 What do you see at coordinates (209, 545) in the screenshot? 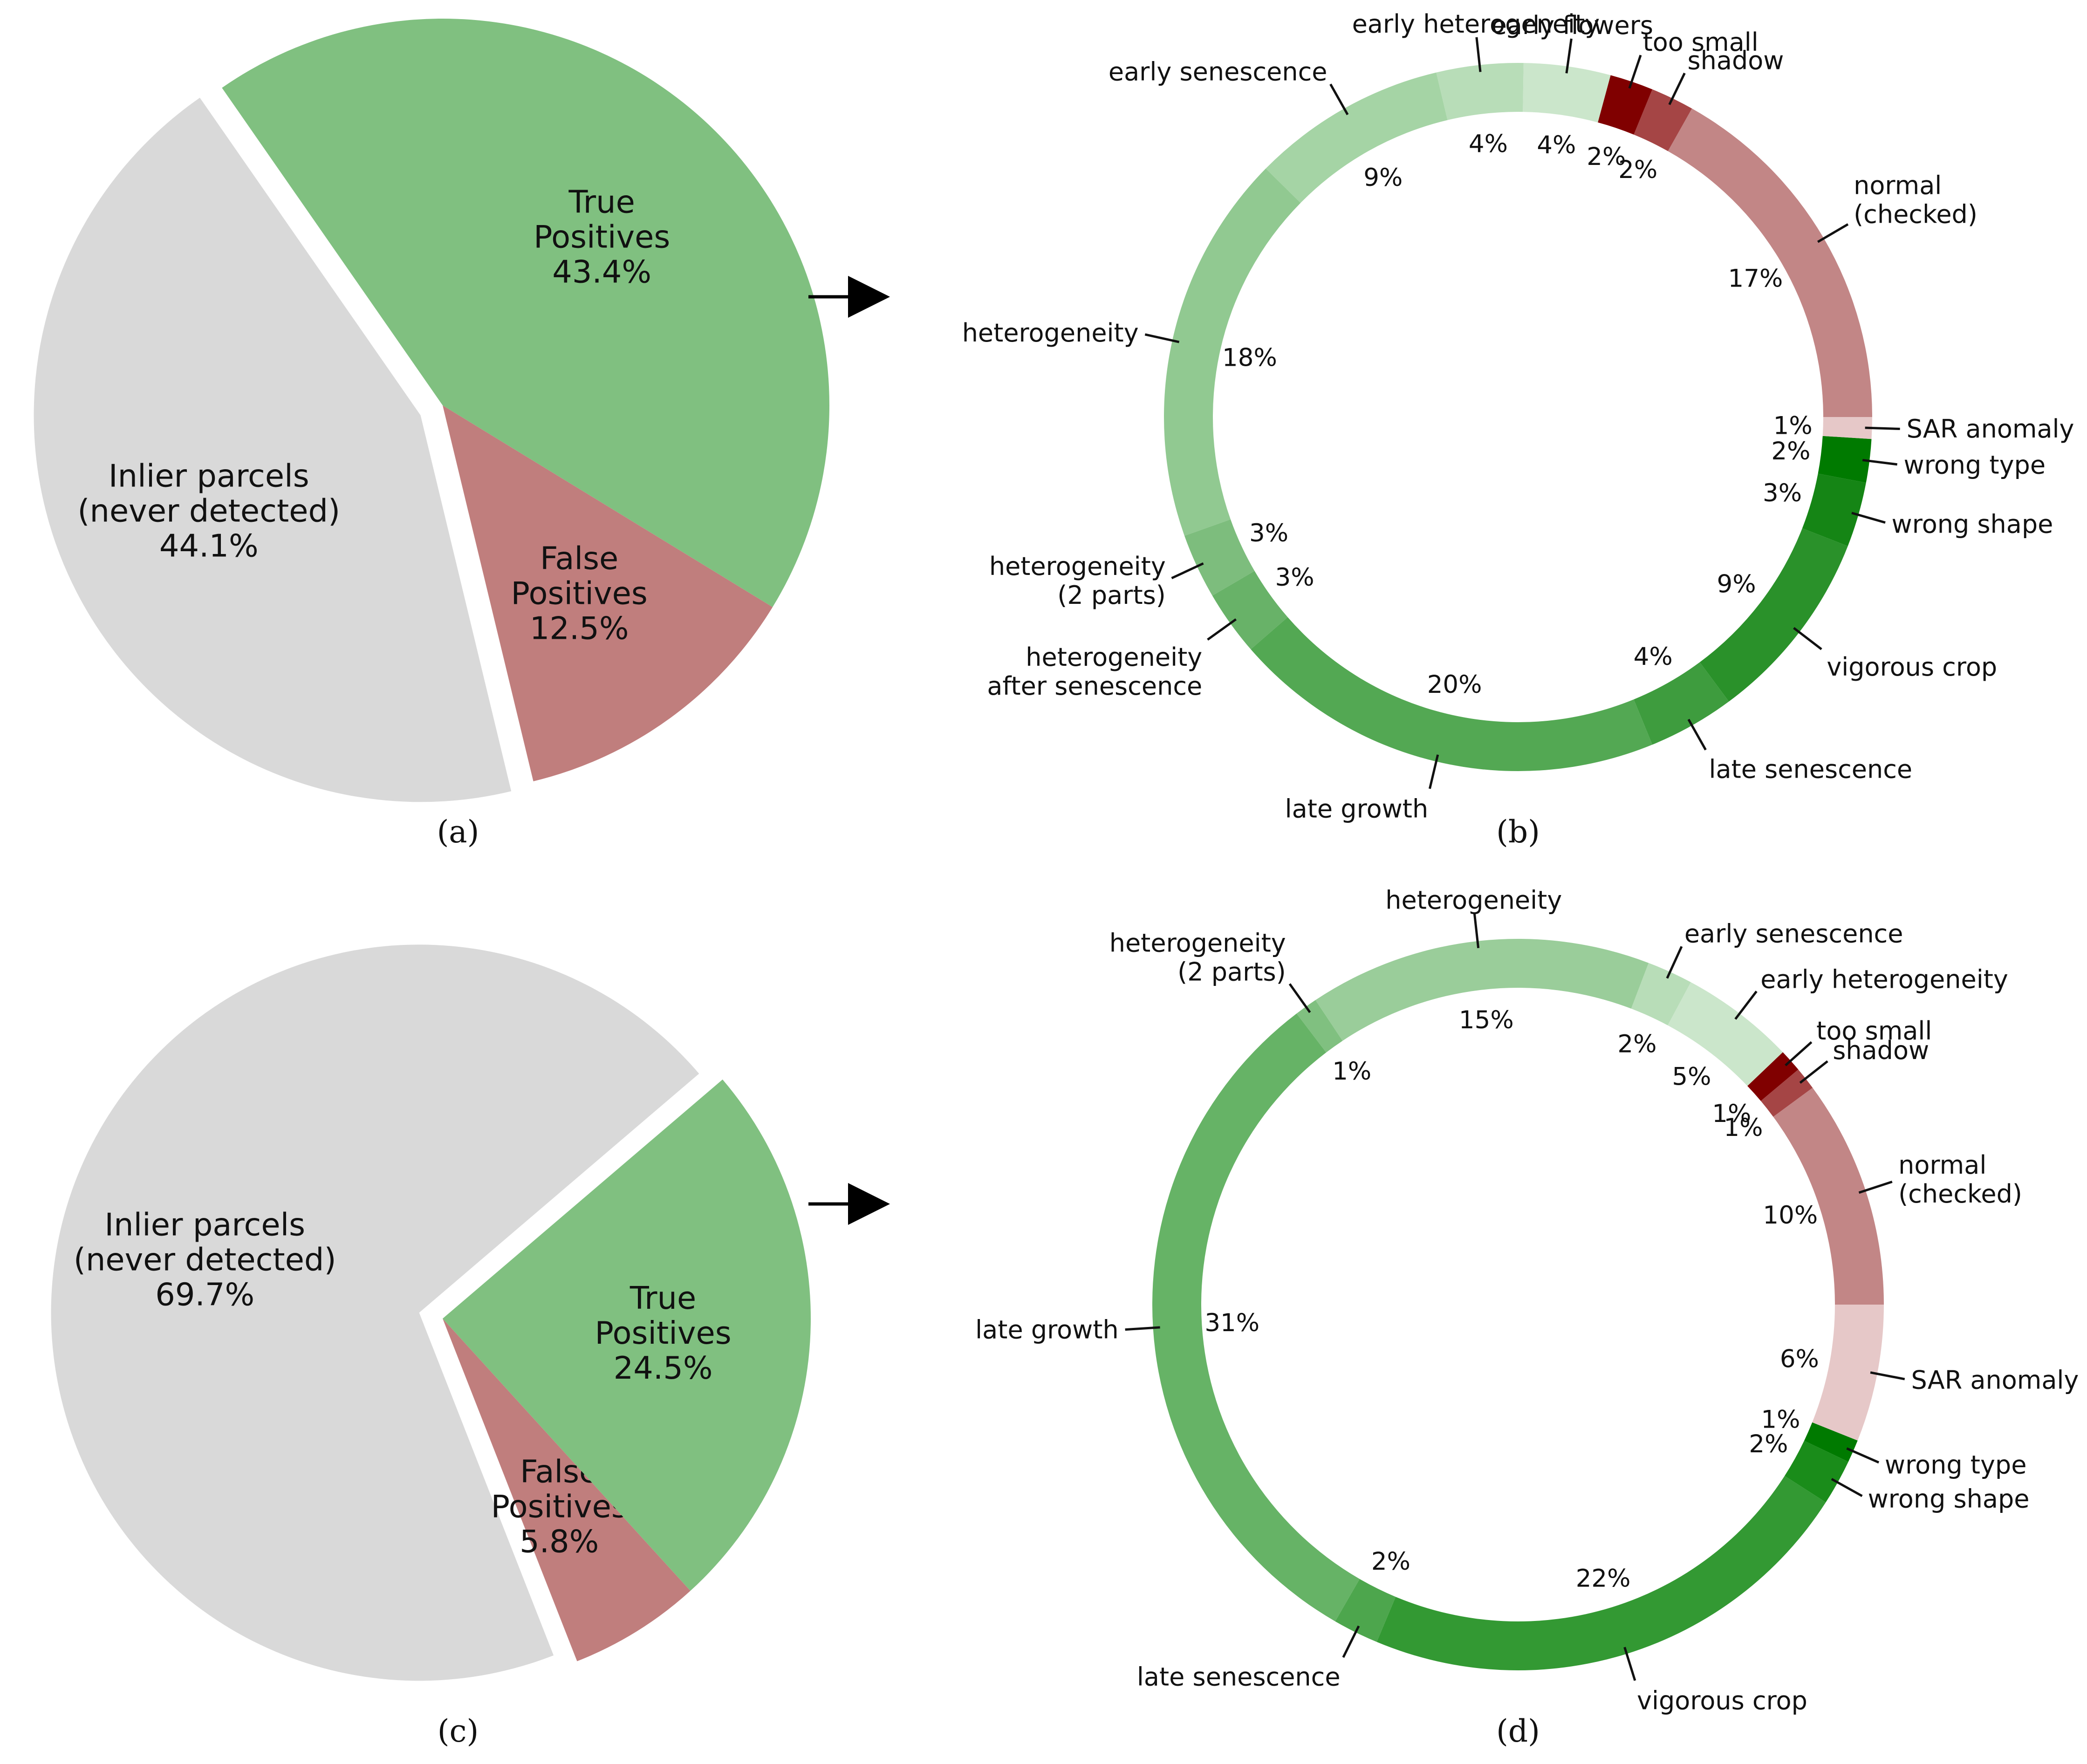
I see `pie-value-label: 44.1%` at bounding box center [209, 545].